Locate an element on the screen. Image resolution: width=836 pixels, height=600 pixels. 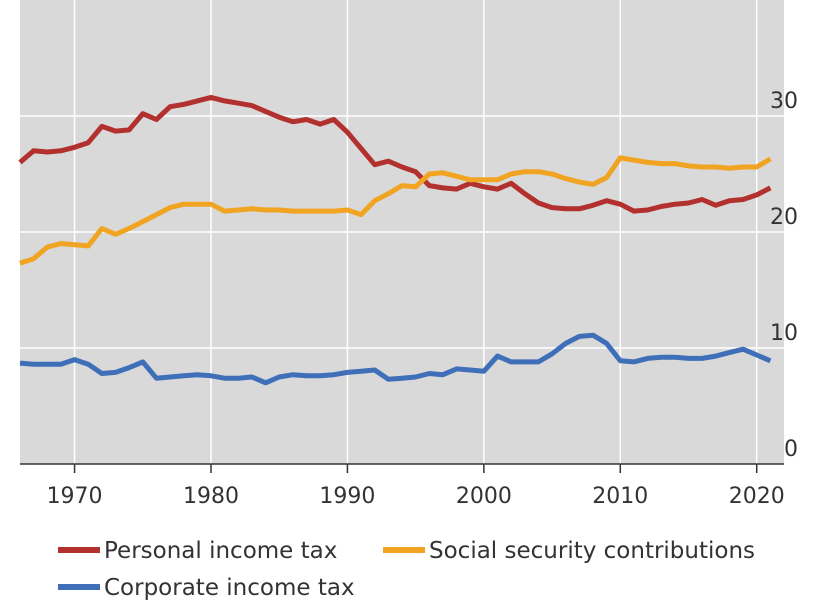
legend-label-corporate-income-tax: Corporate income tax is located at coordinates (229, 587).